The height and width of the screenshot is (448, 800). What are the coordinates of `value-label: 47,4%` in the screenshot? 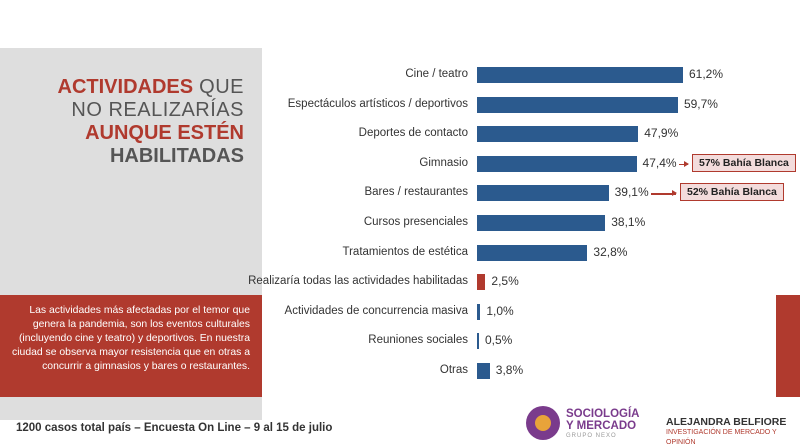 It's located at (659, 162).